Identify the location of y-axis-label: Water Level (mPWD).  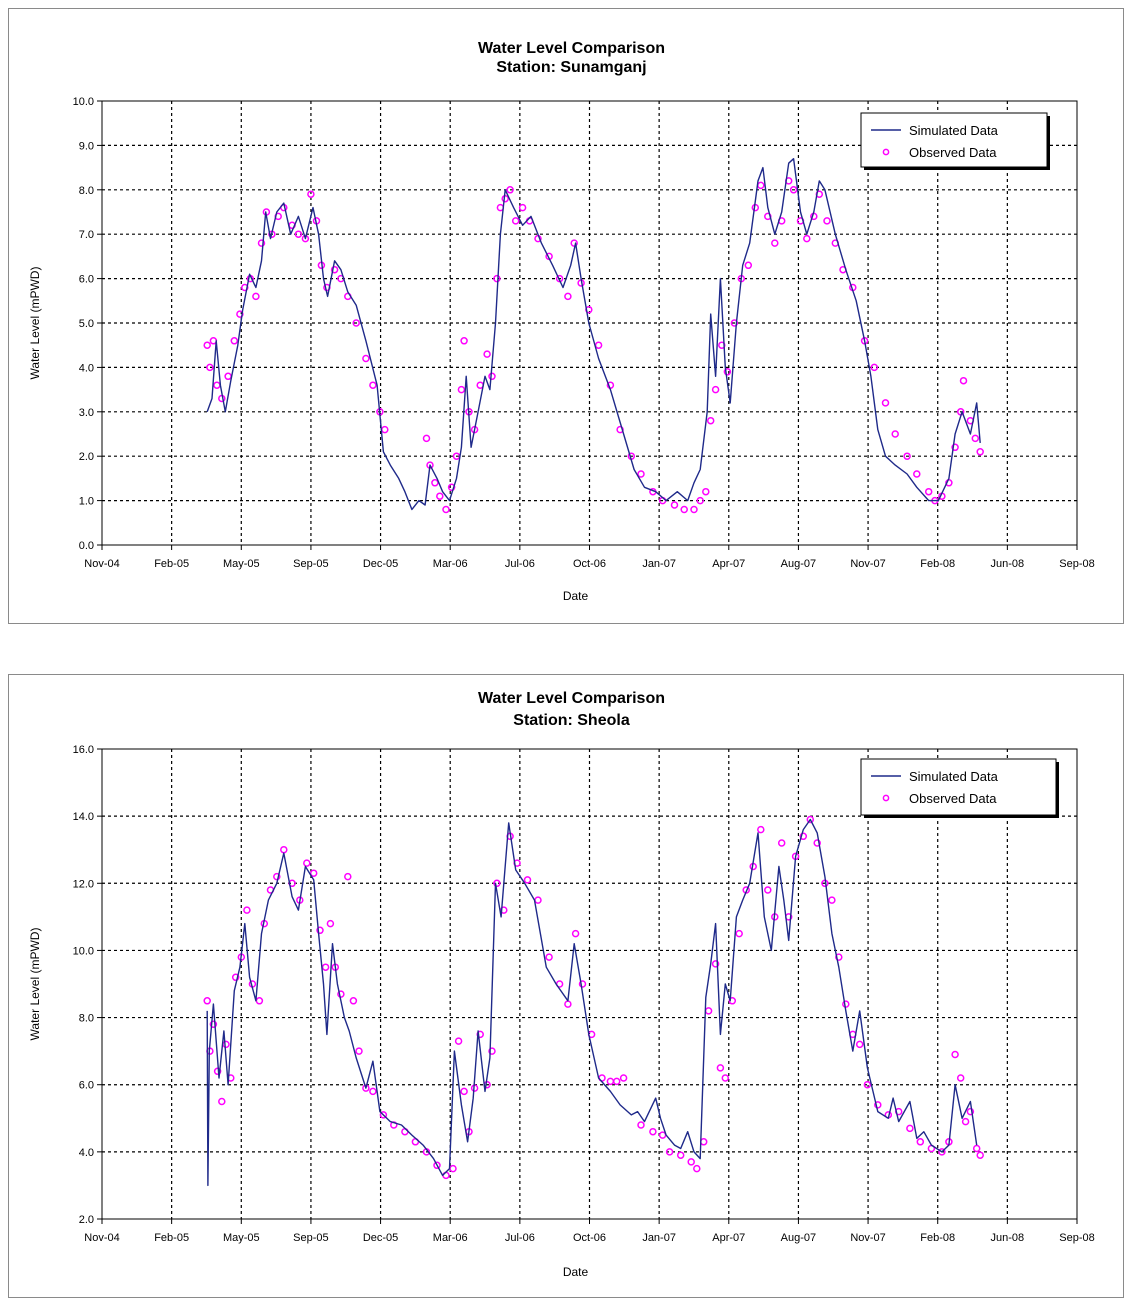
(35, 984).